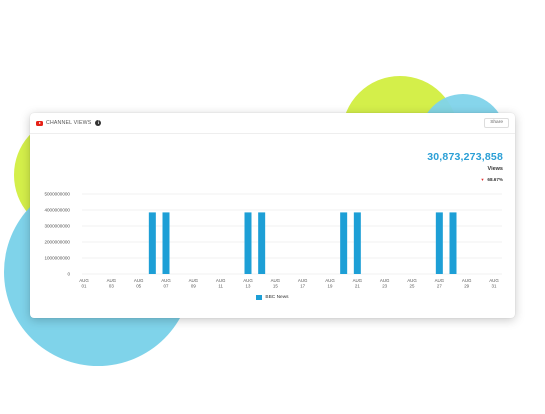  What do you see at coordinates (465, 179) in the screenshot?
I see `views-change: ▼ 68.67%` at bounding box center [465, 179].